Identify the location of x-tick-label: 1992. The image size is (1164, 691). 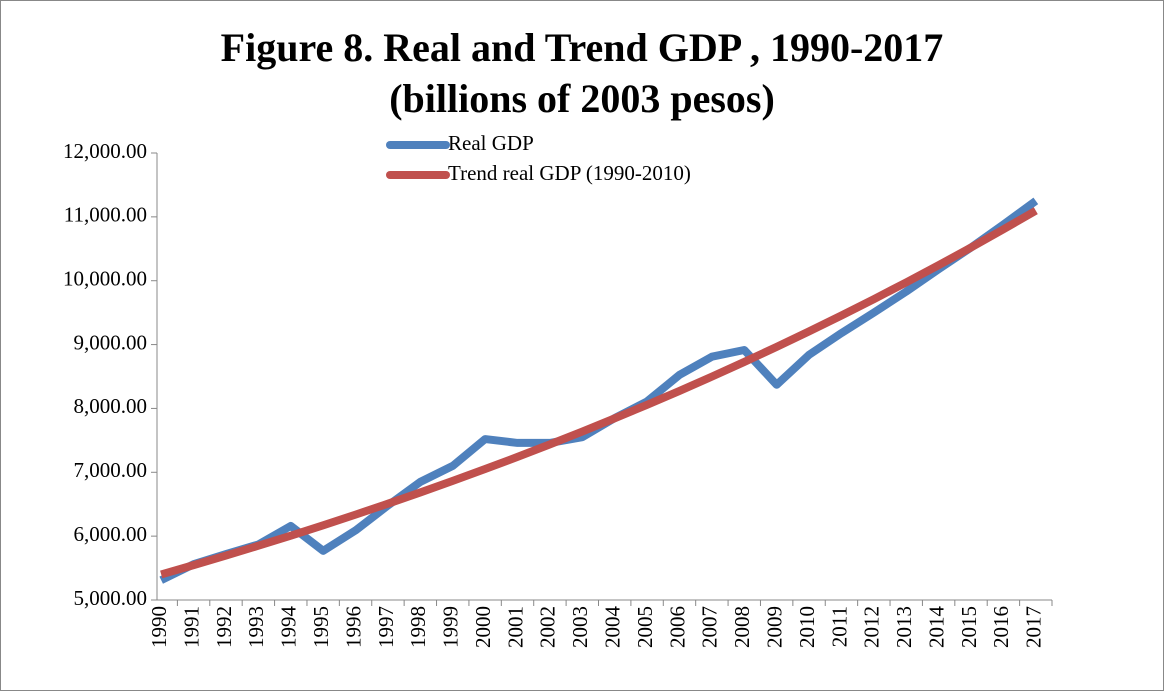
(224, 627).